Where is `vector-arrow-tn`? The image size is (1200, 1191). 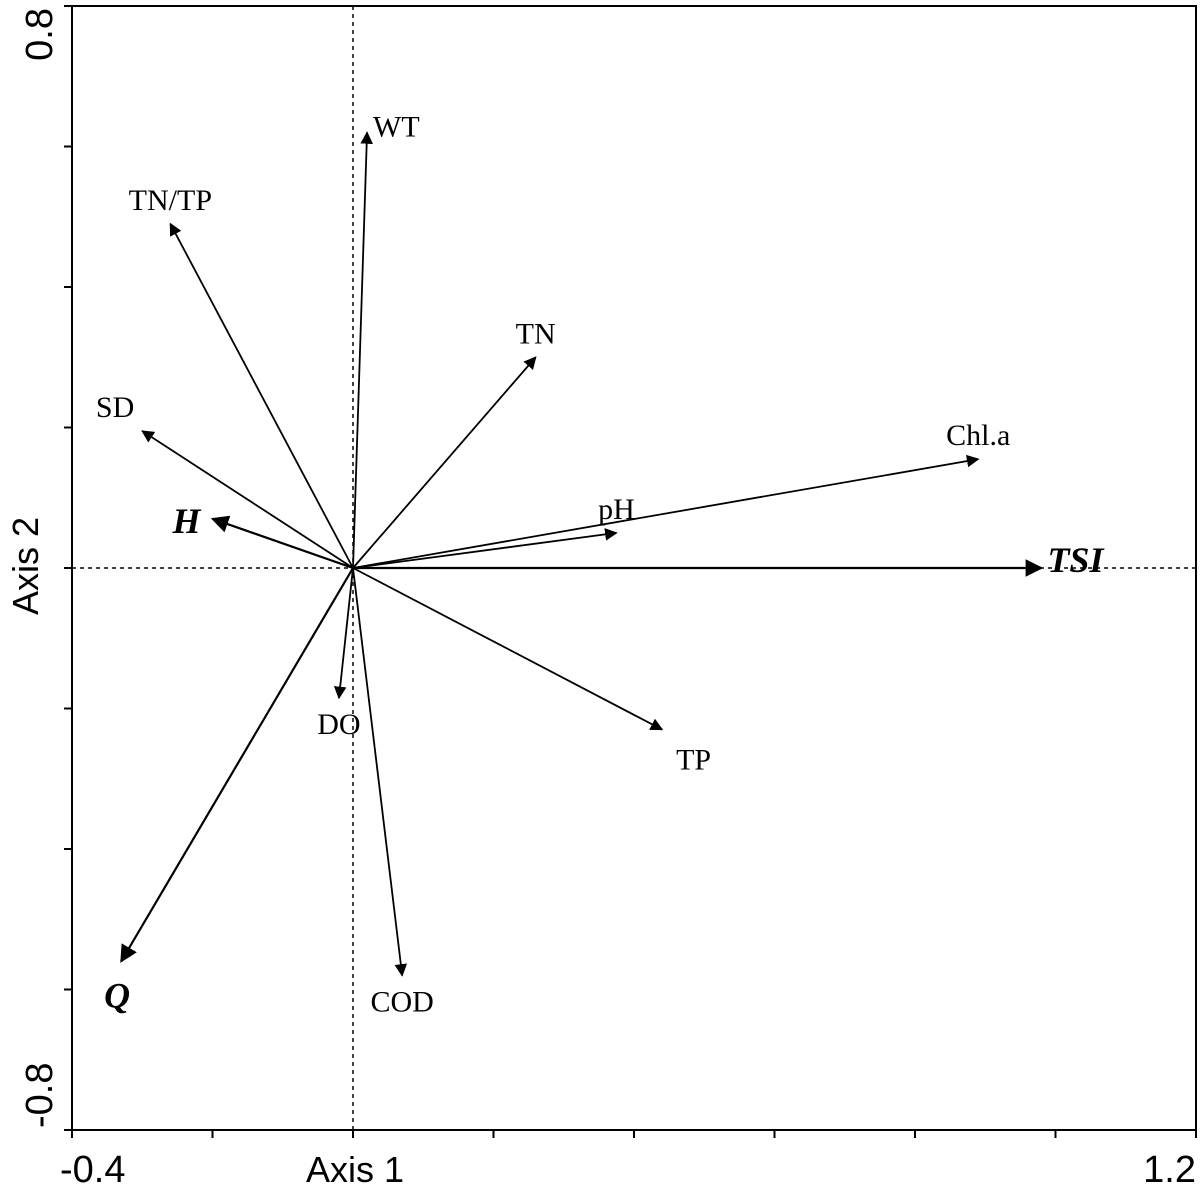 vector-arrow-tn is located at coordinates (444, 462).